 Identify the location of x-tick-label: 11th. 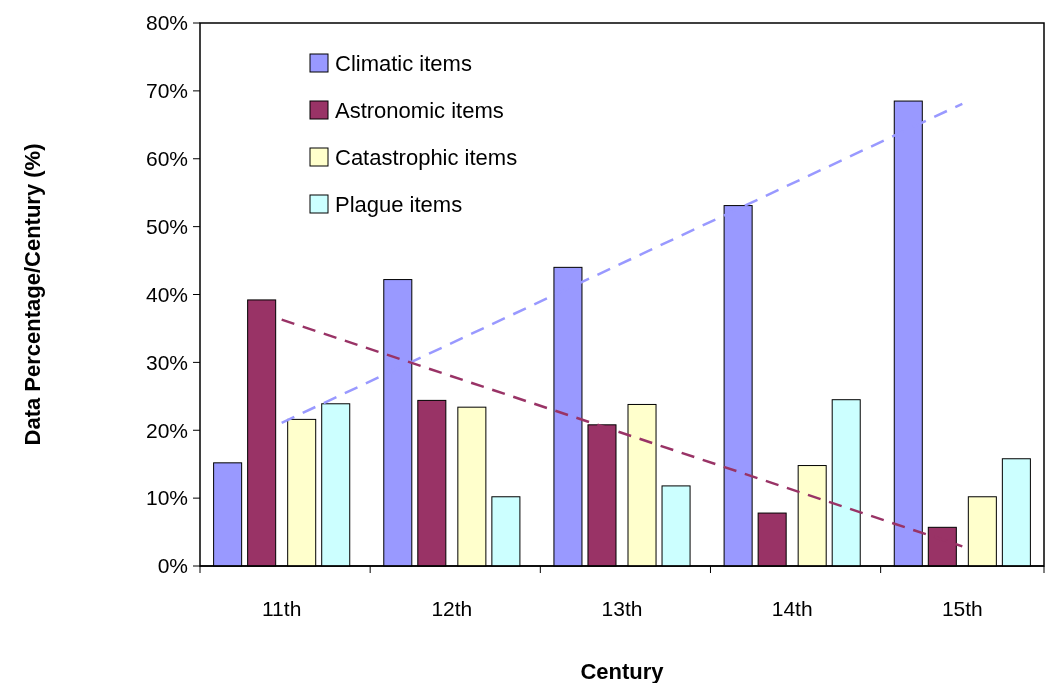
(282, 608).